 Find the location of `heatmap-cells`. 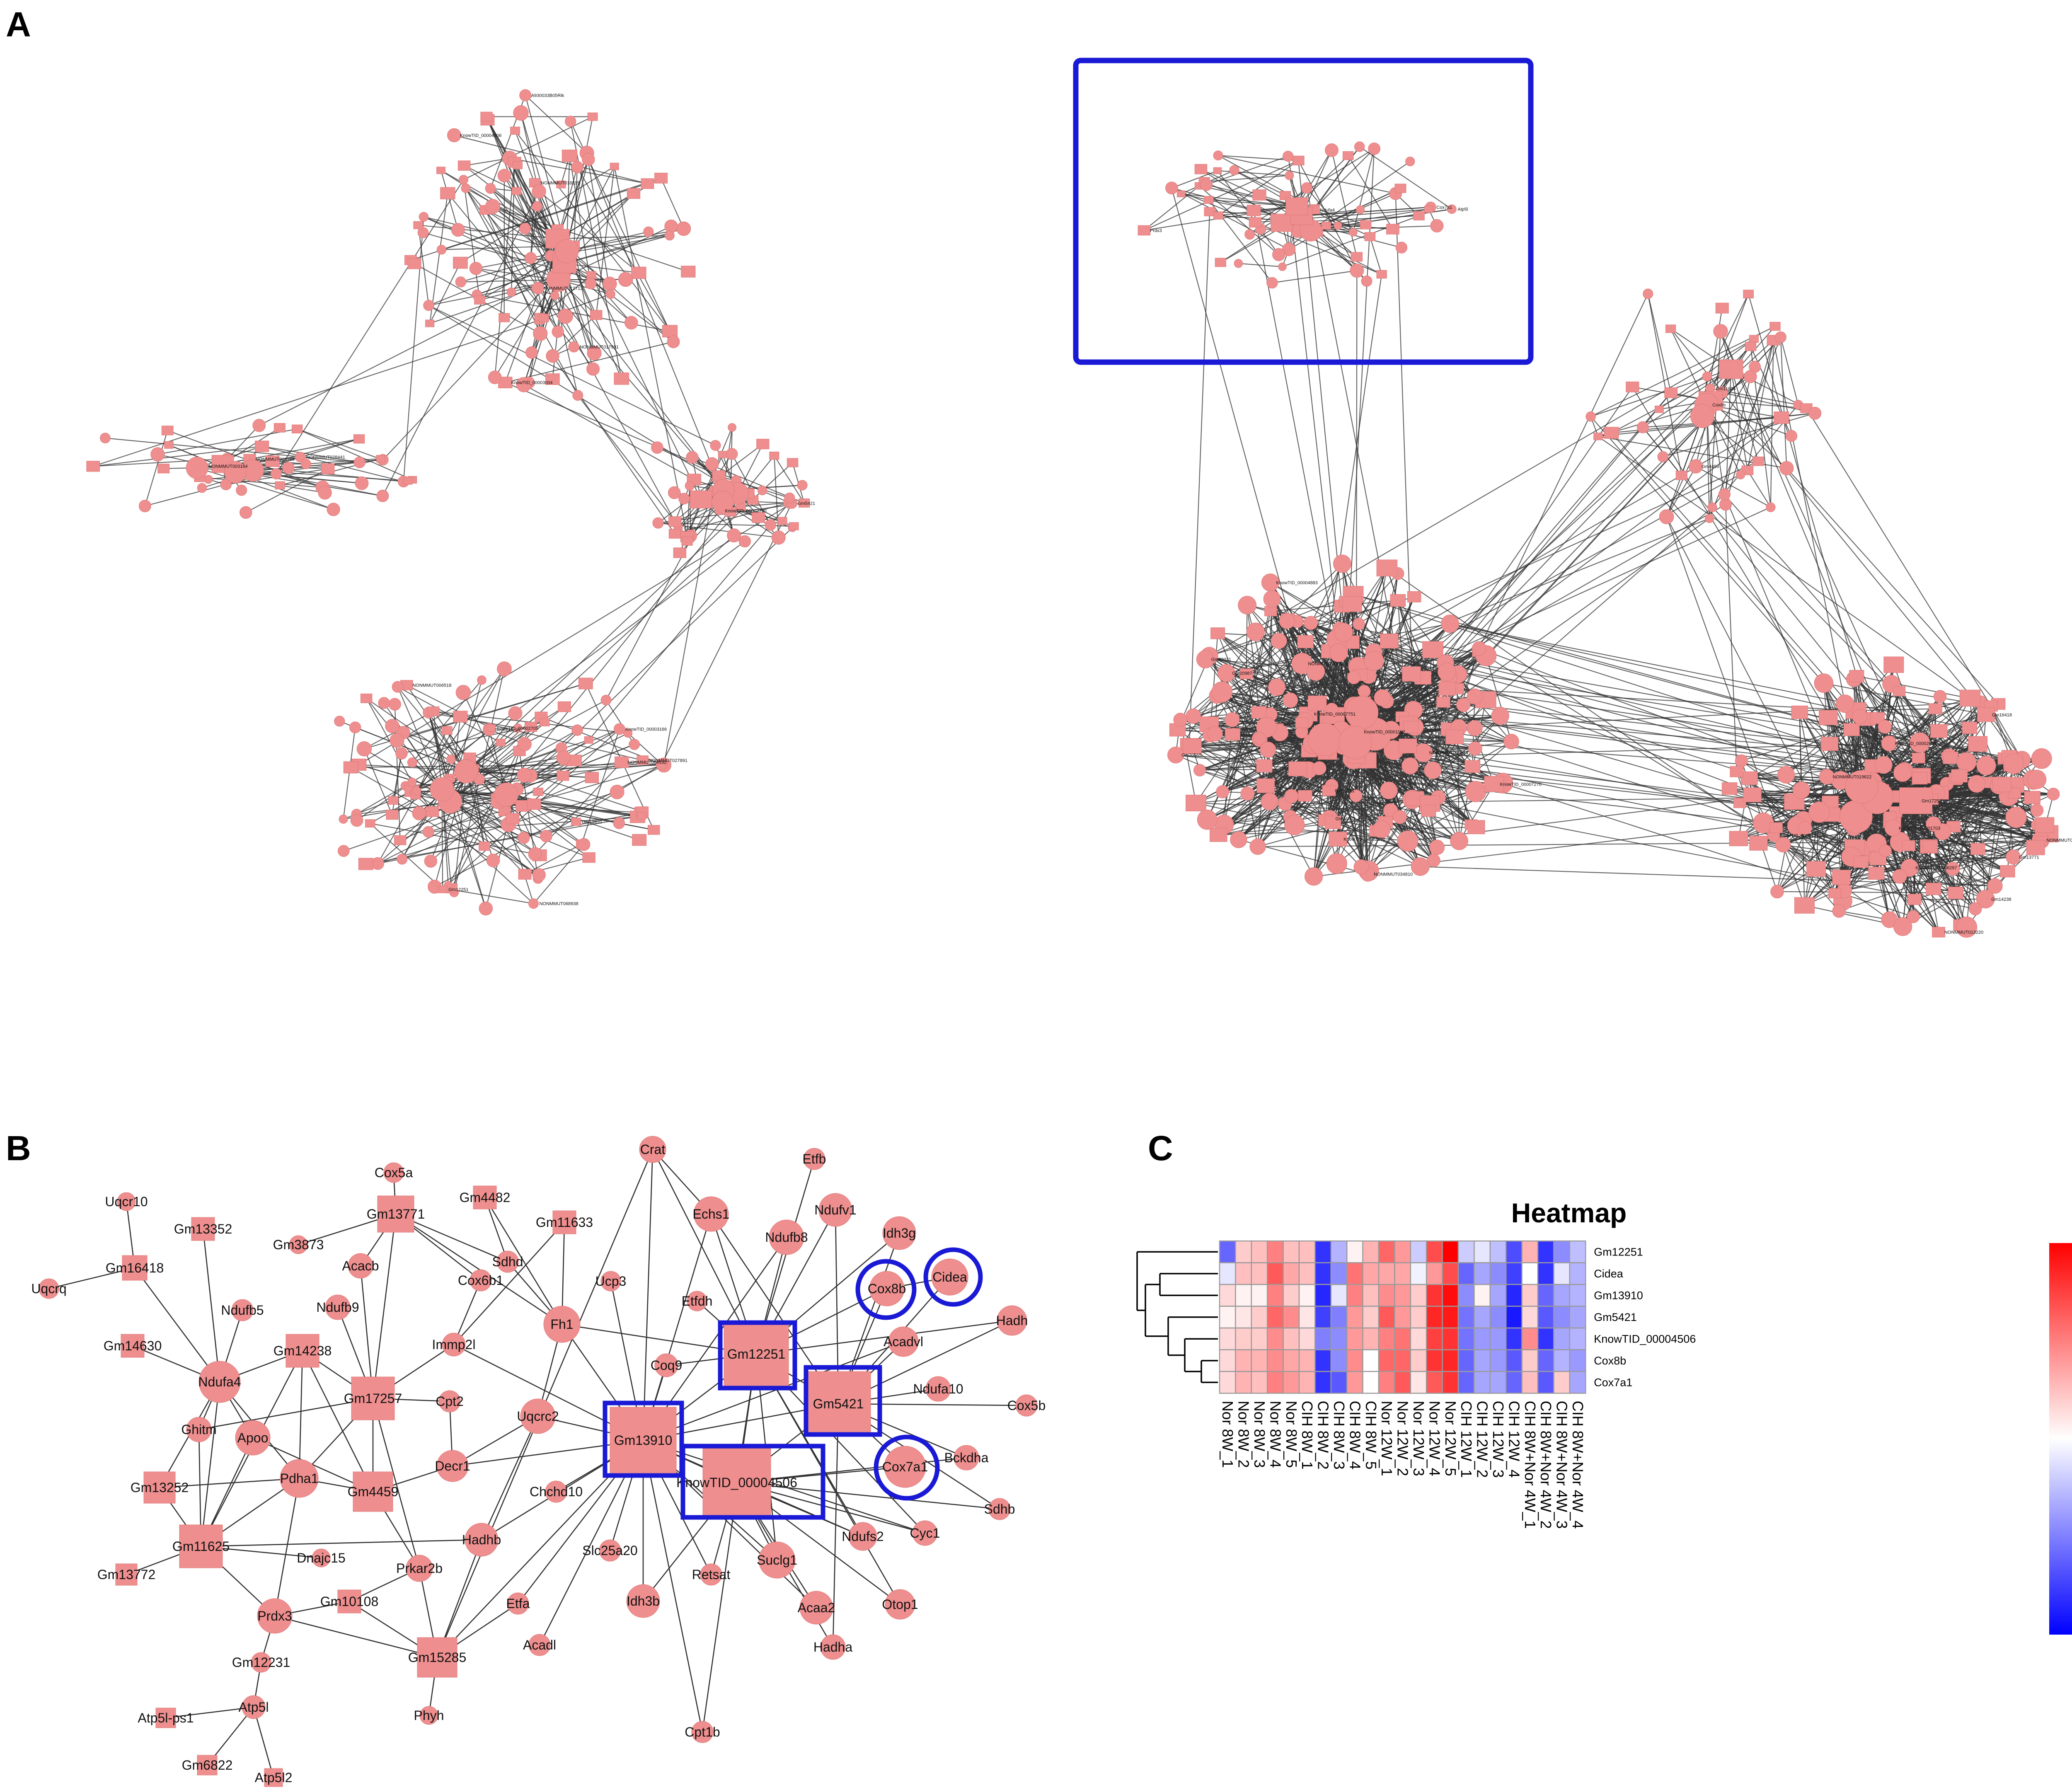

heatmap-cells is located at coordinates (1402, 1317).